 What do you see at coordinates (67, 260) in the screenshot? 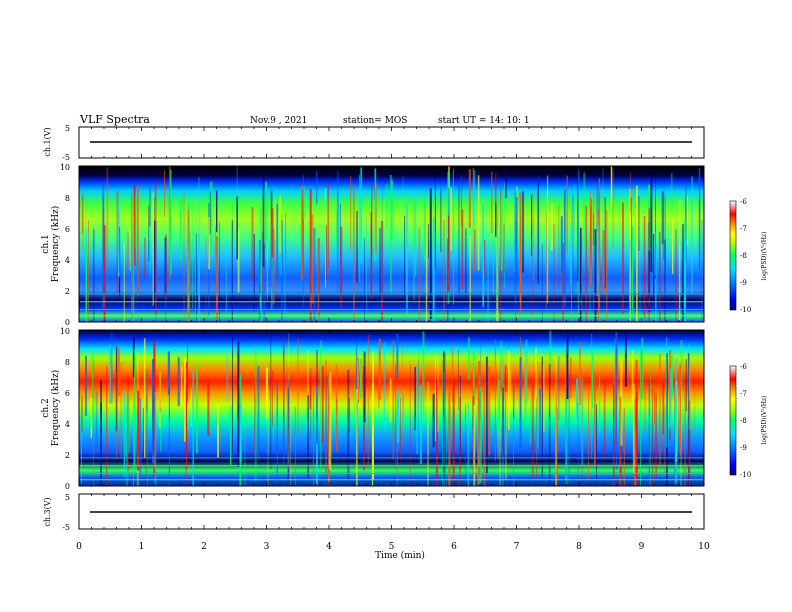
I see `ch1-freq-tick-4: 4` at bounding box center [67, 260].